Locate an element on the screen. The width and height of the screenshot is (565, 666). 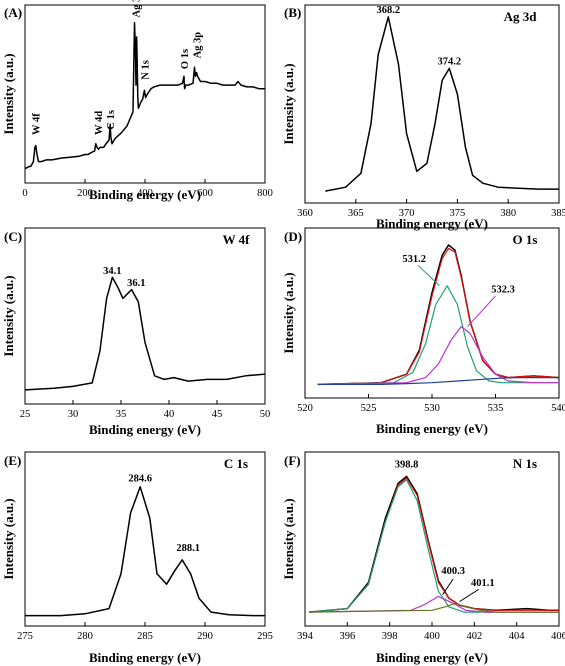
x-tick-label: 600 is located at coordinates (205, 193).